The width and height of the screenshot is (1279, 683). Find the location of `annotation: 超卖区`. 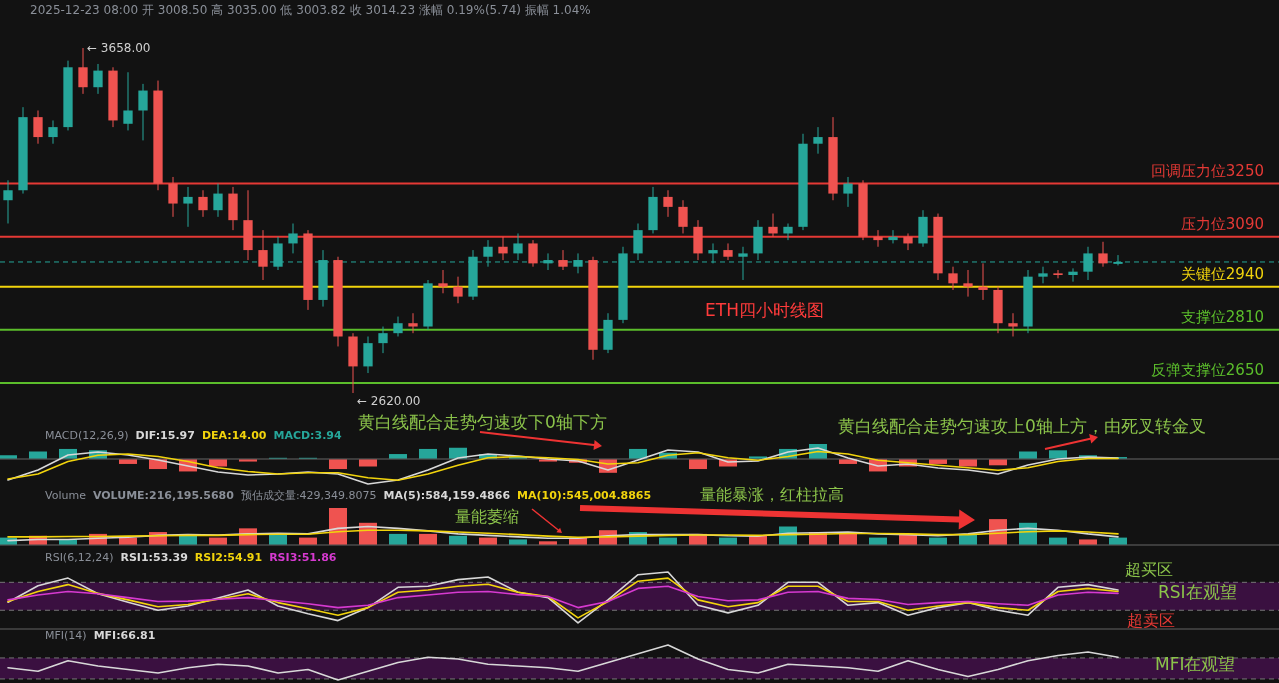

annotation: 超卖区 is located at coordinates (1151, 620).